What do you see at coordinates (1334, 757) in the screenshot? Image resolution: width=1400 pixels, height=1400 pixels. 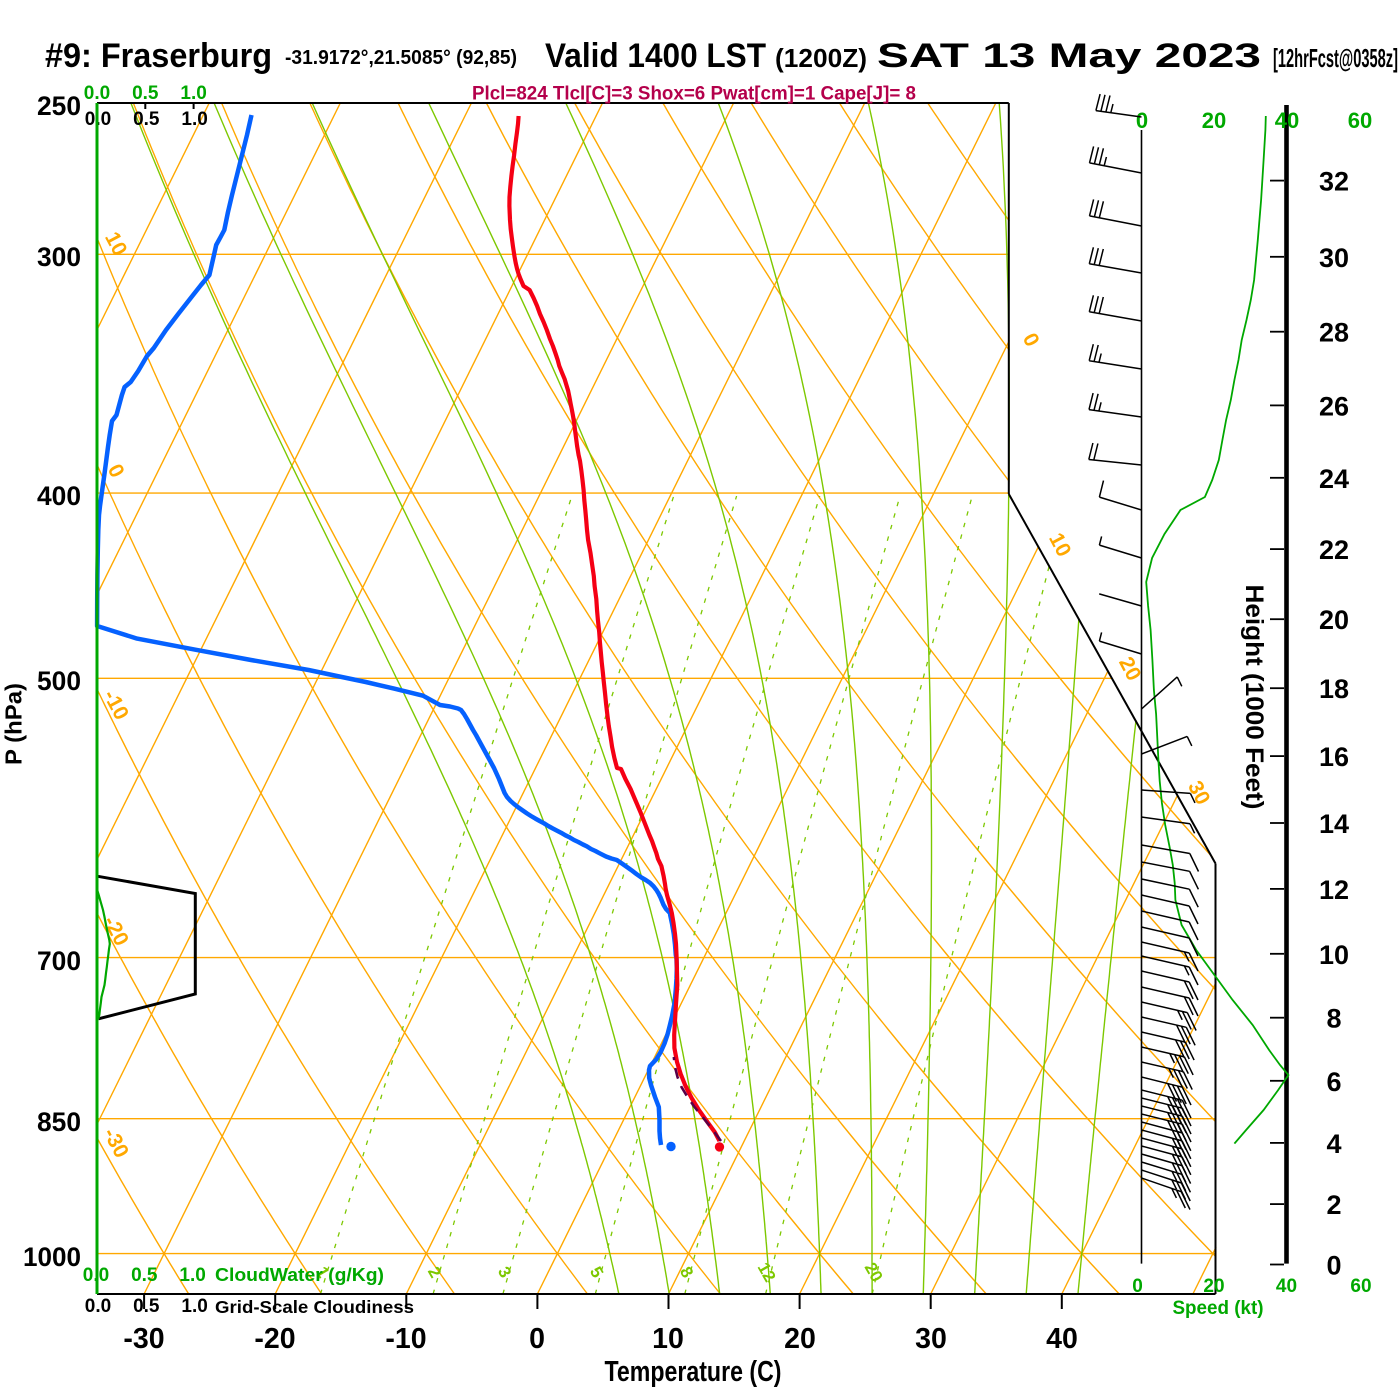 I see `svg-text: 16` at bounding box center [1334, 757].